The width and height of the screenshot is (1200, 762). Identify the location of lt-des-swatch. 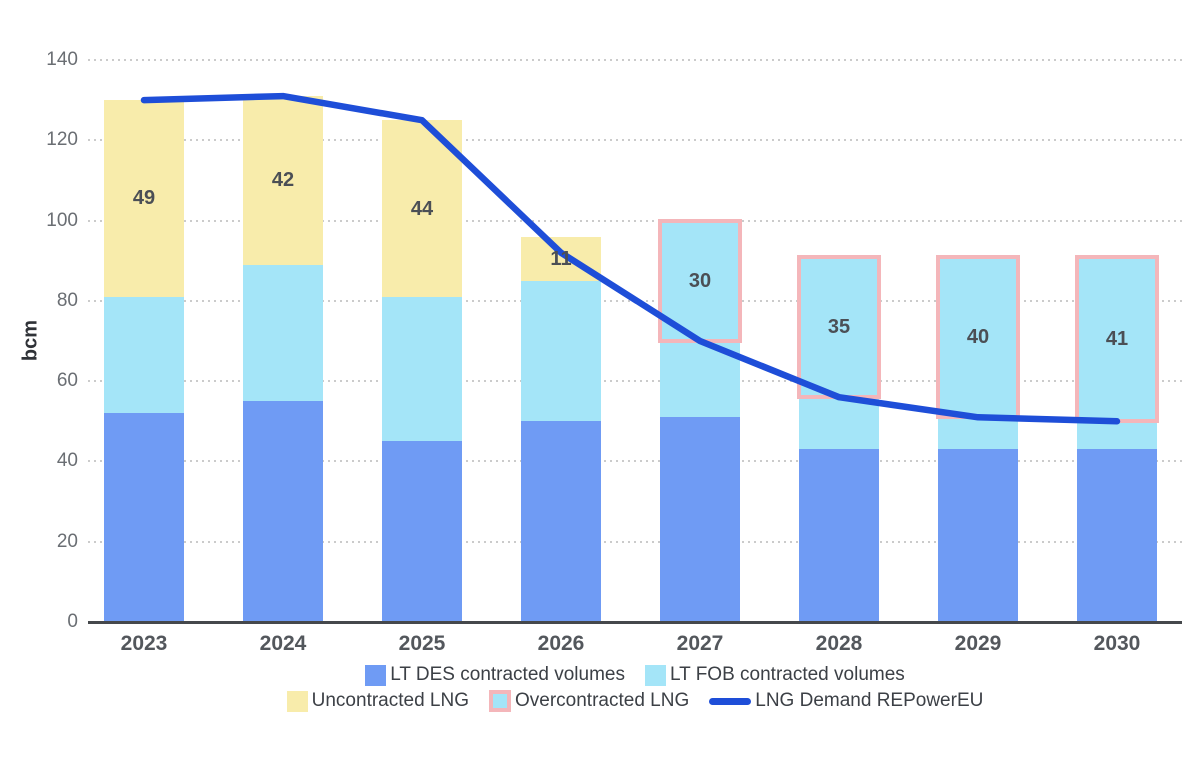
(376, 675).